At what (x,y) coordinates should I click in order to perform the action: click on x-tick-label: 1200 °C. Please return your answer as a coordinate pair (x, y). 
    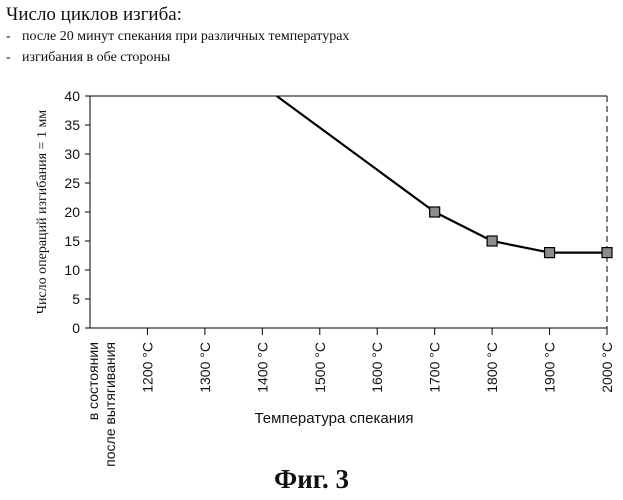
    Looking at the image, I should click on (147, 367).